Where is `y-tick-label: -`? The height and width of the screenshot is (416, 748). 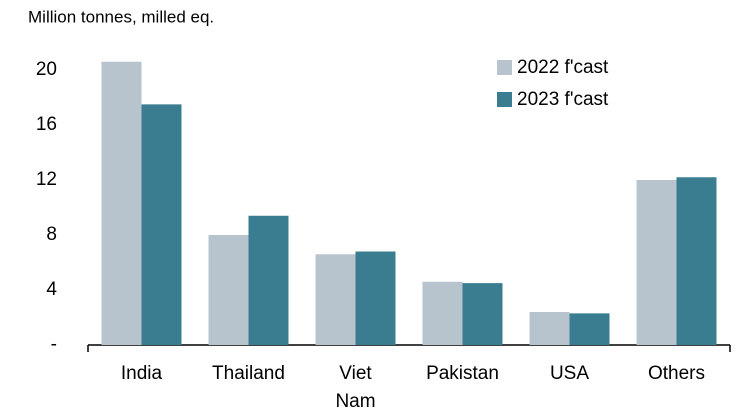
y-tick-label: - is located at coordinates (54, 344).